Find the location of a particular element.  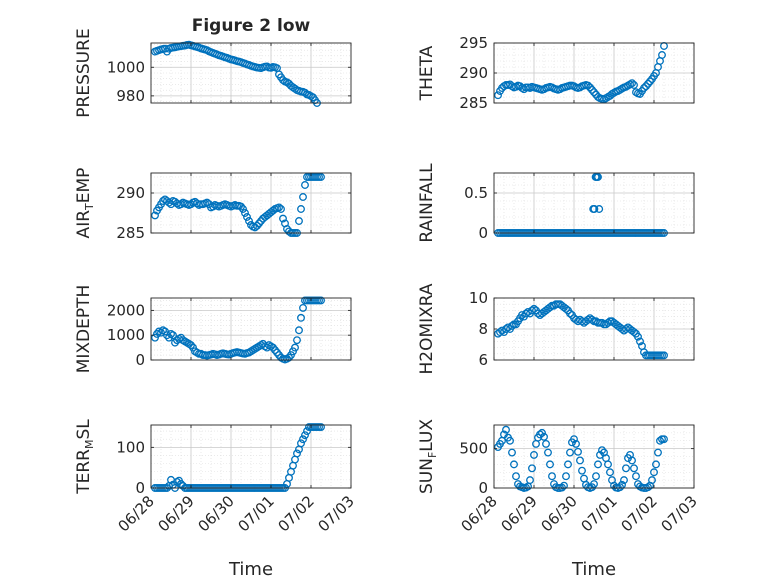

y-tick-label: 10 is located at coordinates (478, 298).